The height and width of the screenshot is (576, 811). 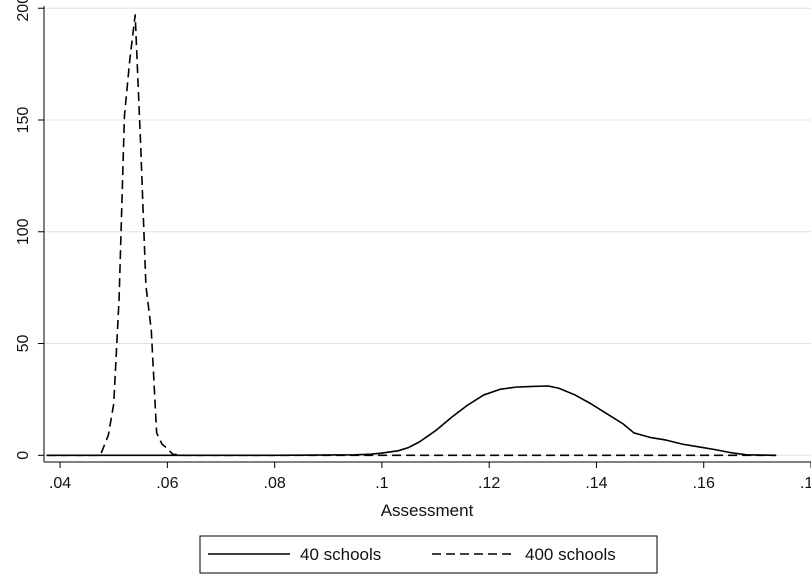 What do you see at coordinates (428, 554) in the screenshot?
I see `legend: 40 schools 400 schools` at bounding box center [428, 554].